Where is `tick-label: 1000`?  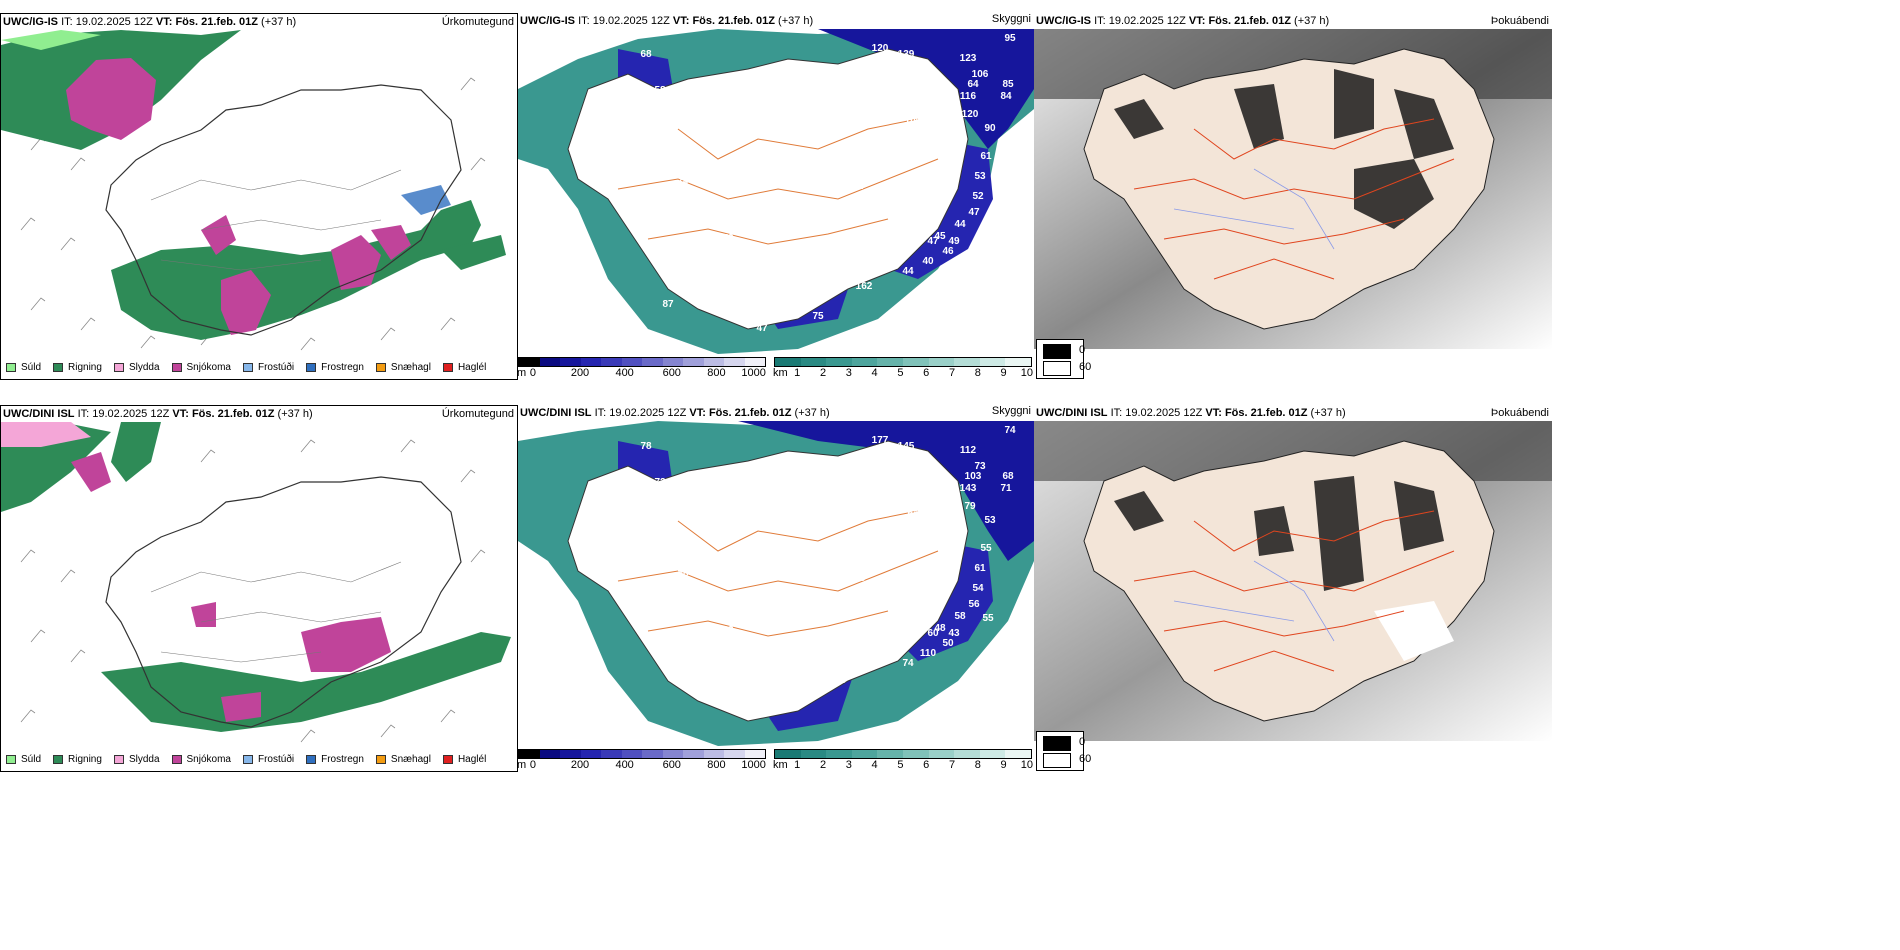 tick-label: 1000 is located at coordinates (753, 765).